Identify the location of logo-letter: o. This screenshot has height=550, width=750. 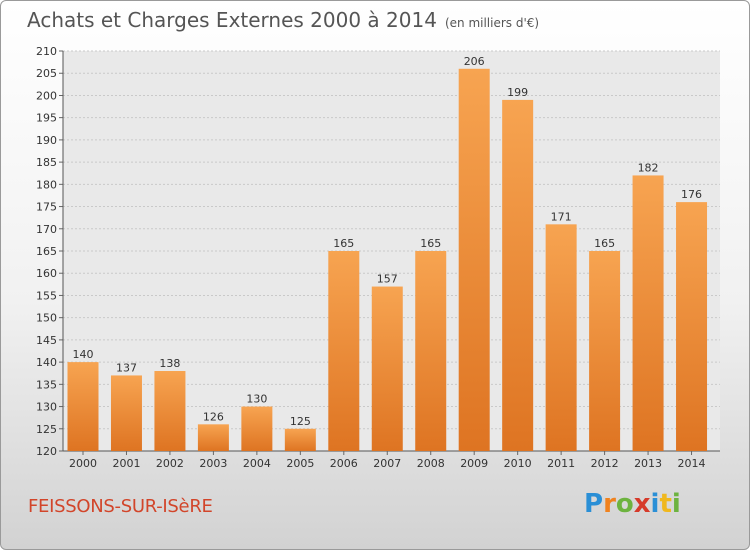
(624, 504).